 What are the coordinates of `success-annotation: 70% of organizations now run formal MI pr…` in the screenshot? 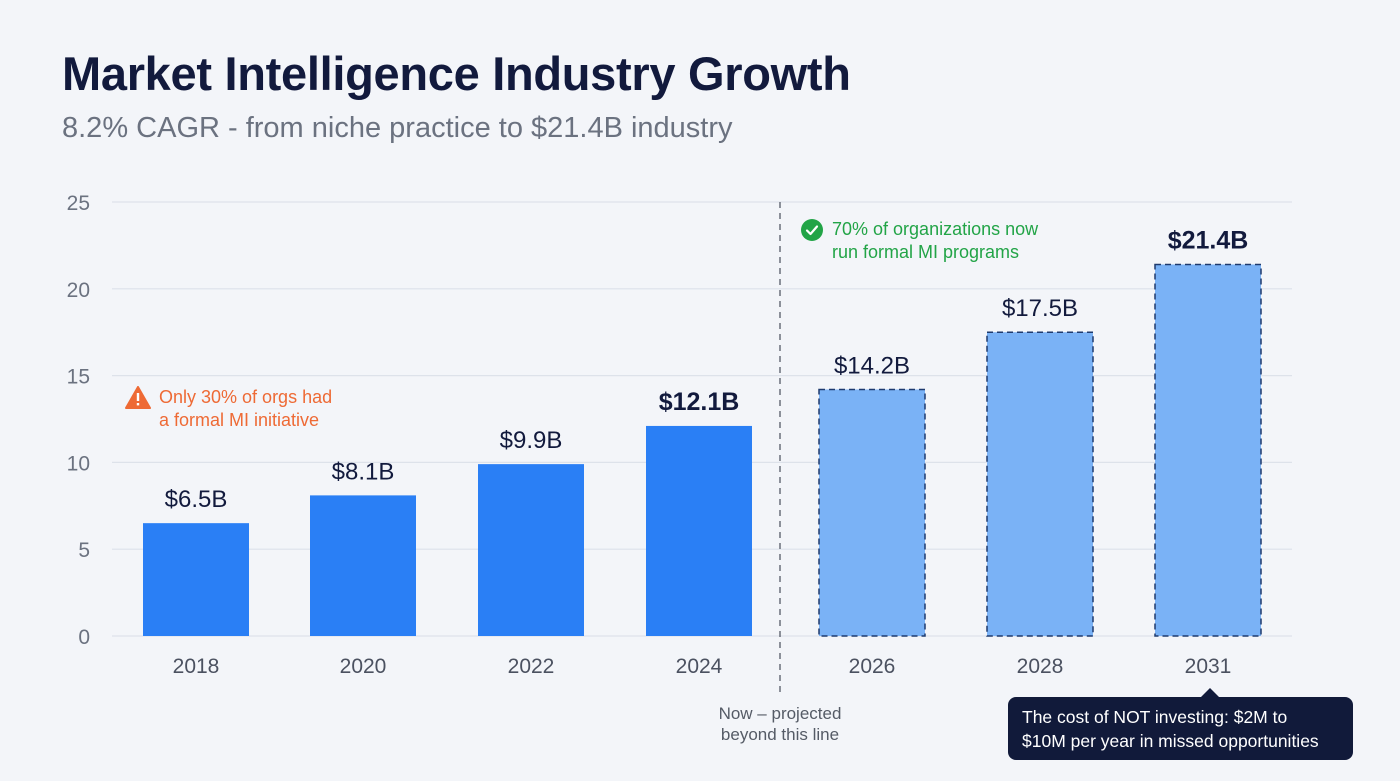 It's located at (919, 241).